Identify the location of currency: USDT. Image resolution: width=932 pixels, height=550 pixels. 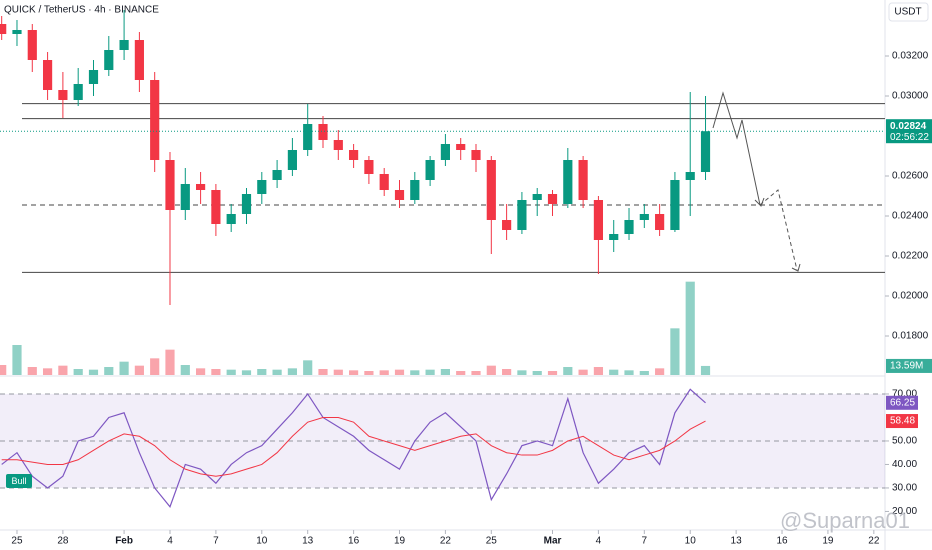
(907, 12).